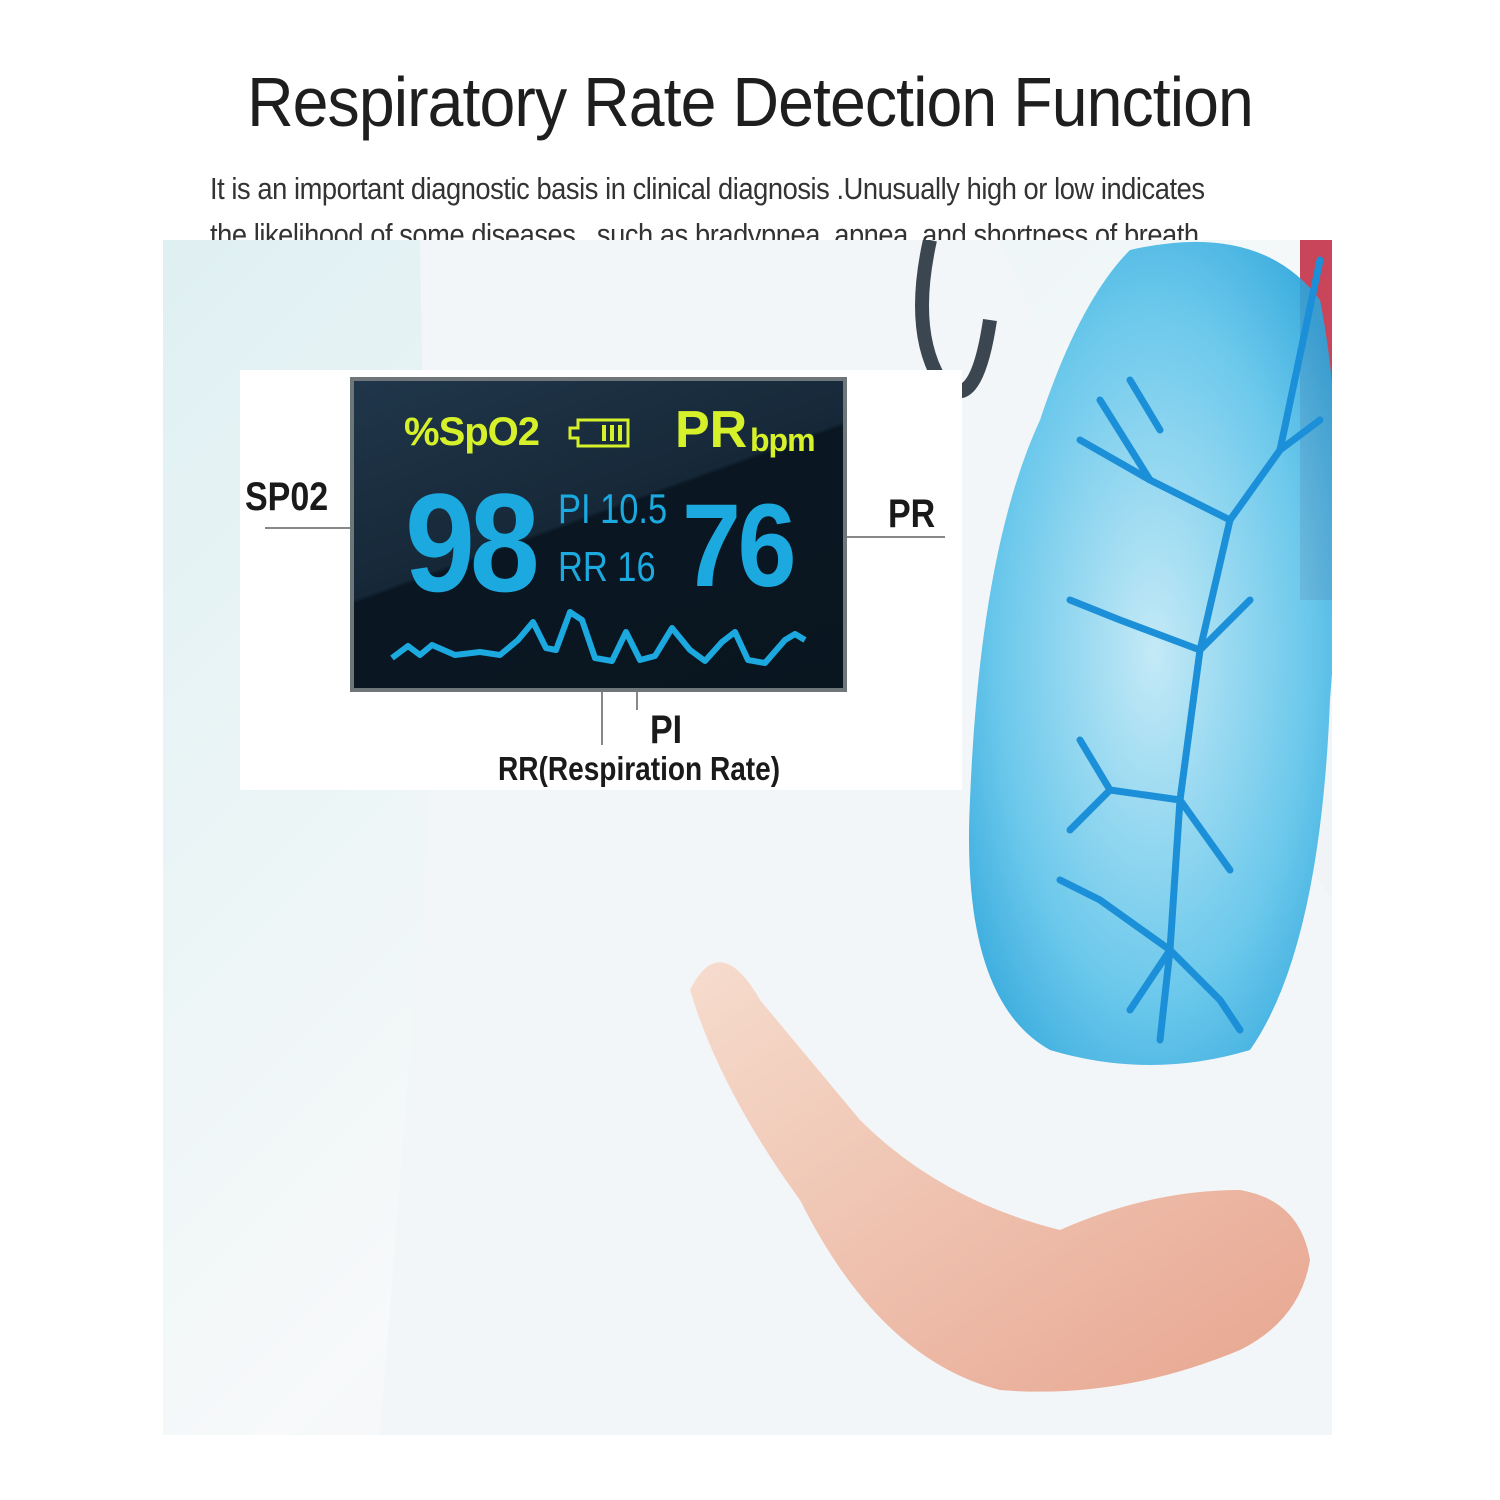 Image resolution: width=1500 pixels, height=1500 pixels. I want to click on spo2-callout-label: SP02, so click(287, 497).